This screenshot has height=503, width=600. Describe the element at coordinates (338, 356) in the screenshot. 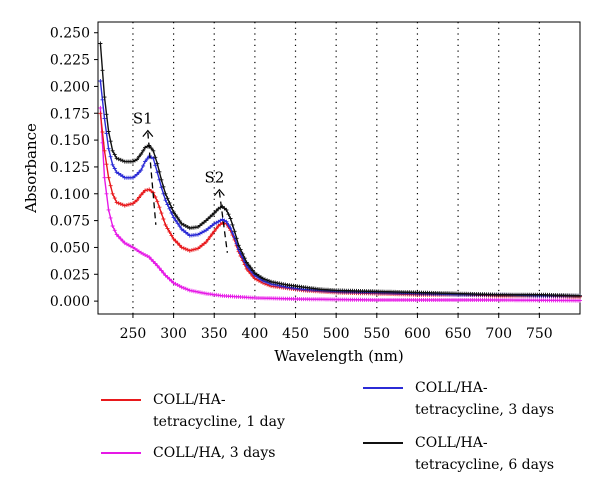

I see `x-axis-title: Wavelength (nm)` at that location.